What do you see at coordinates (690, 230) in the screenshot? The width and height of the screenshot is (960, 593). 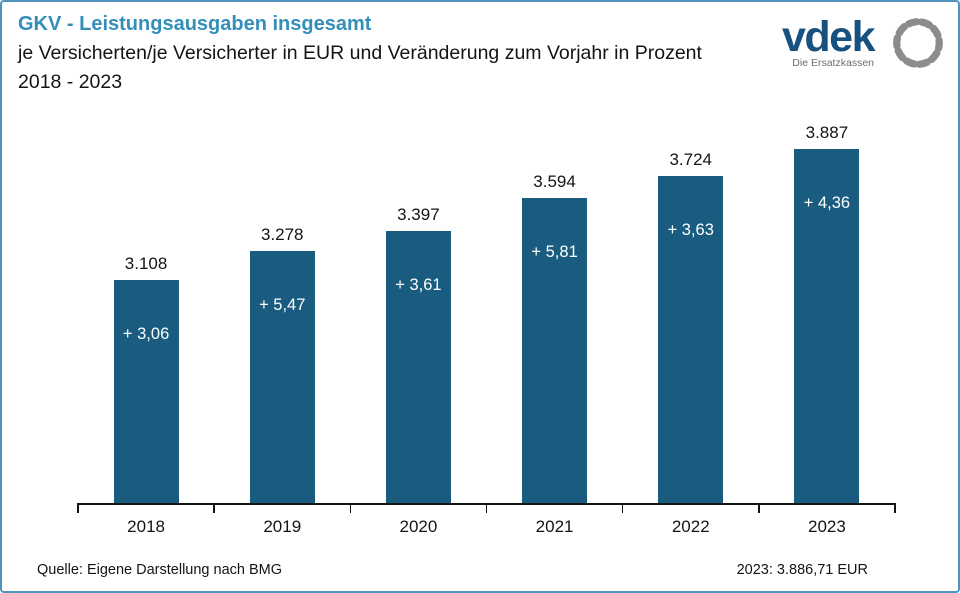 I see `bar-change-label: + 3,63` at bounding box center [690, 230].